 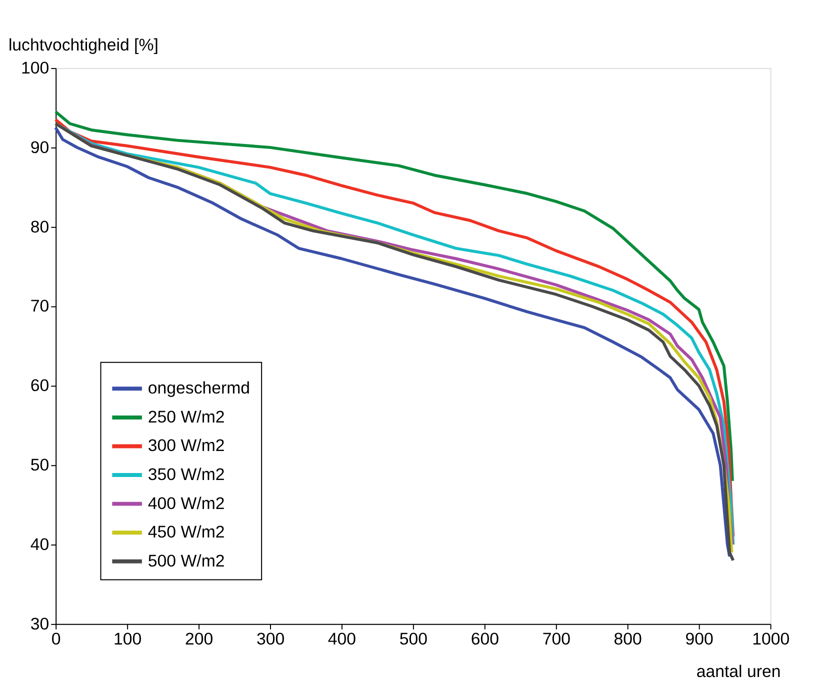 I want to click on x-axis-title: aantal uren, so click(x=738, y=672).